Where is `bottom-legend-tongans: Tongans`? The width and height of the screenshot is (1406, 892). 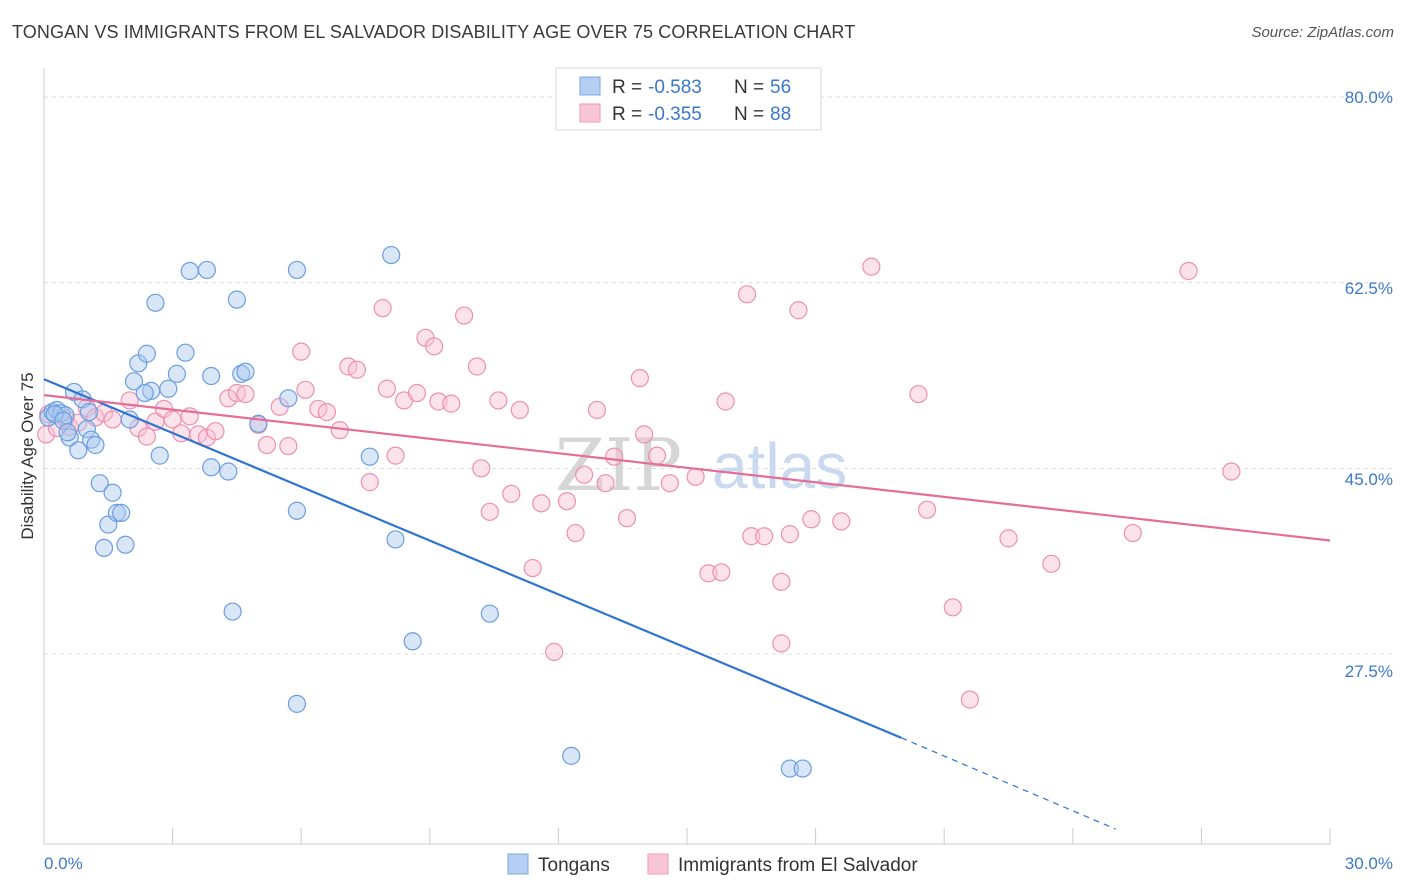
bottom-legend-tongans: Tongans is located at coordinates (574, 865).